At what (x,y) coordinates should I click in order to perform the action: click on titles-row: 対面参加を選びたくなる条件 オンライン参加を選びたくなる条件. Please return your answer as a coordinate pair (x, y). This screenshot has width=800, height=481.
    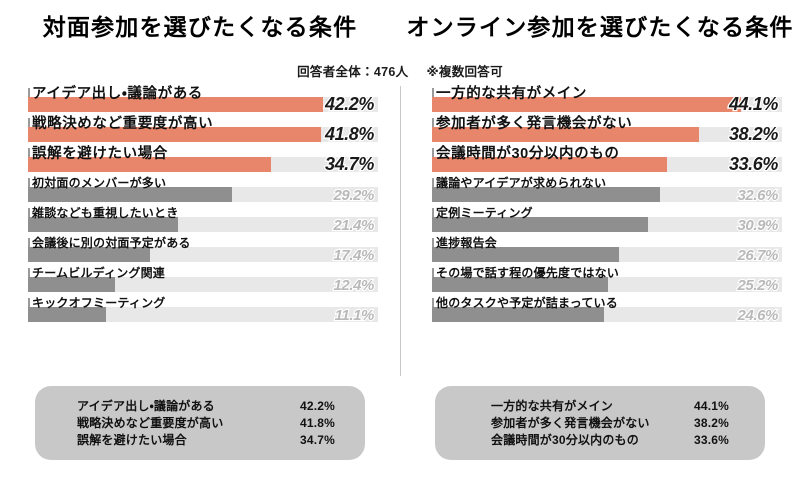
    Looking at the image, I should click on (400, 32).